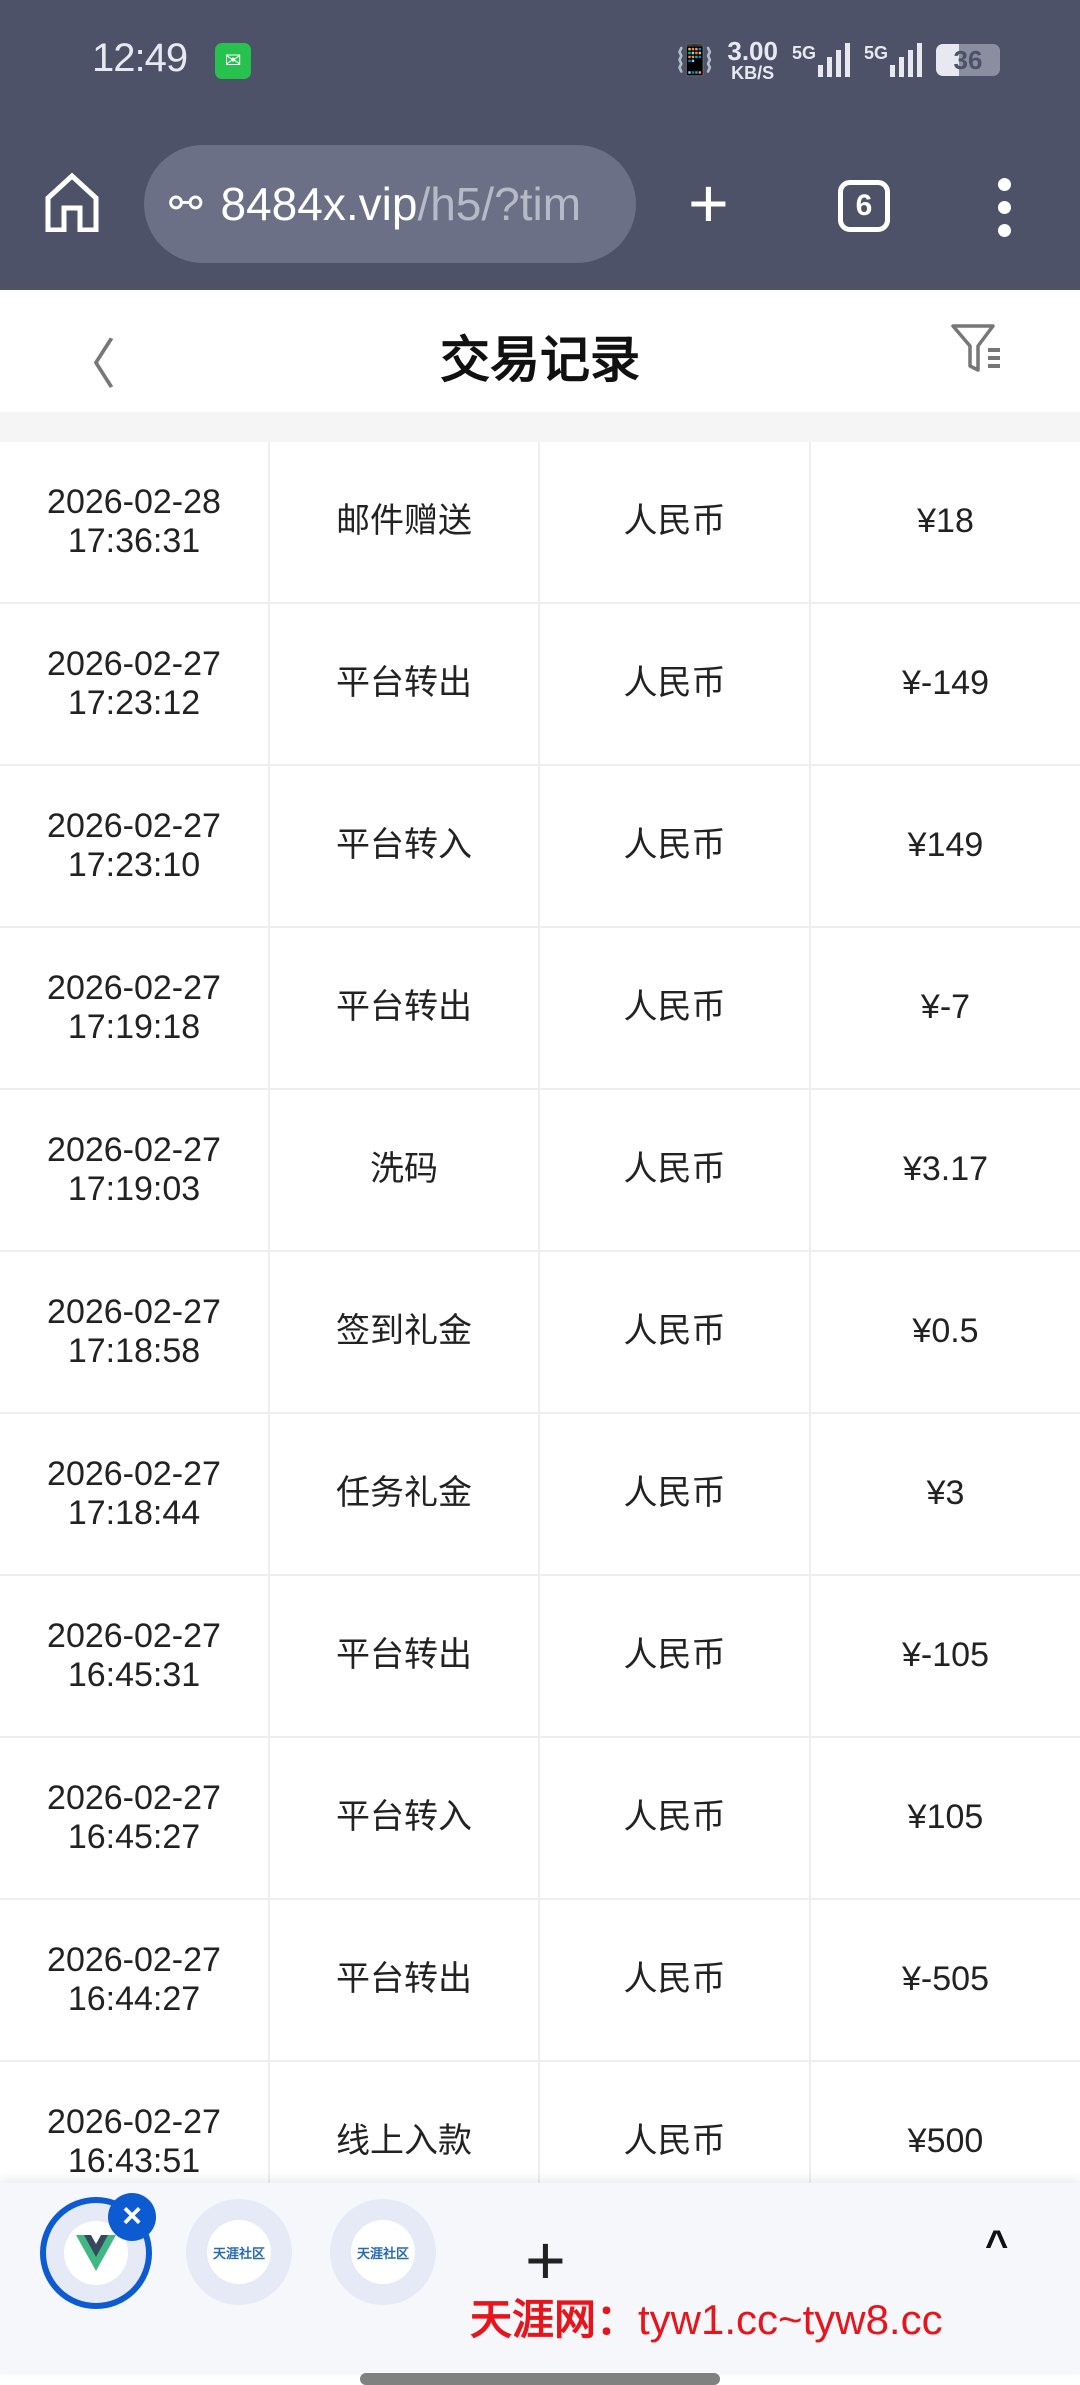  I want to click on battery-indicator: 36, so click(968, 60).